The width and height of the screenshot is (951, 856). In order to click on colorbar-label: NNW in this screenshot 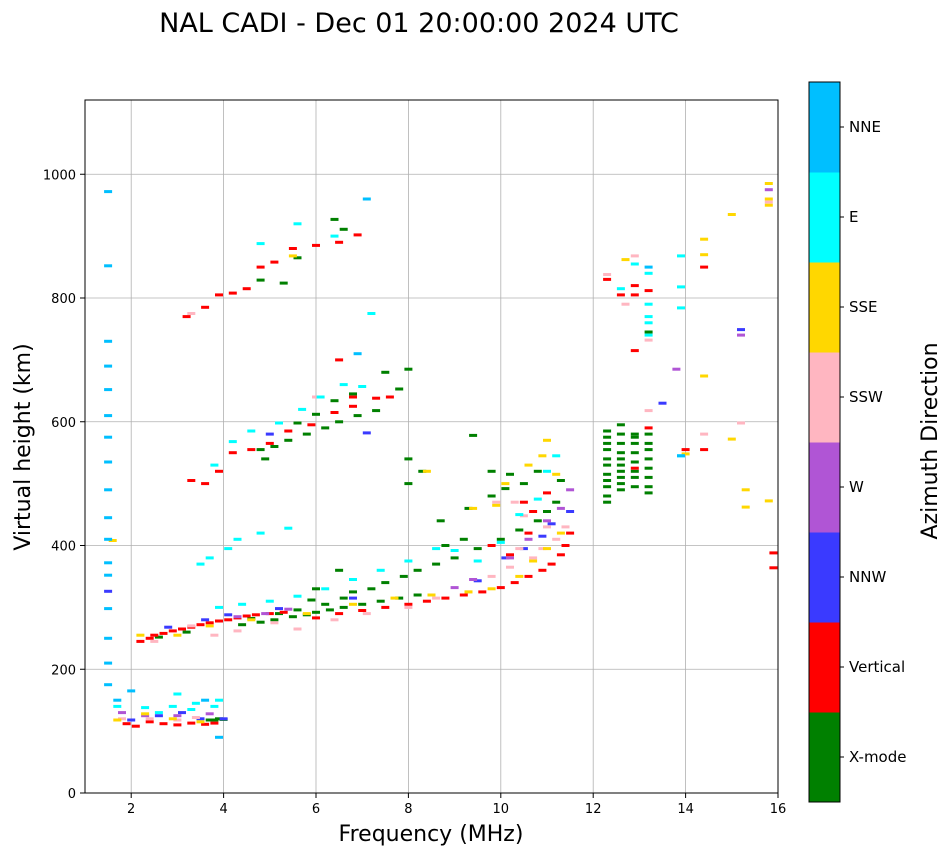, I will do `click(867, 577)`.